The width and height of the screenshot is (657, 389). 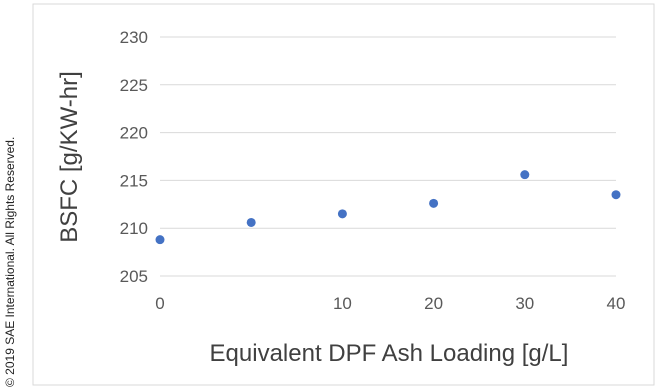 I want to click on y-tick-label: 210, so click(x=134, y=228).